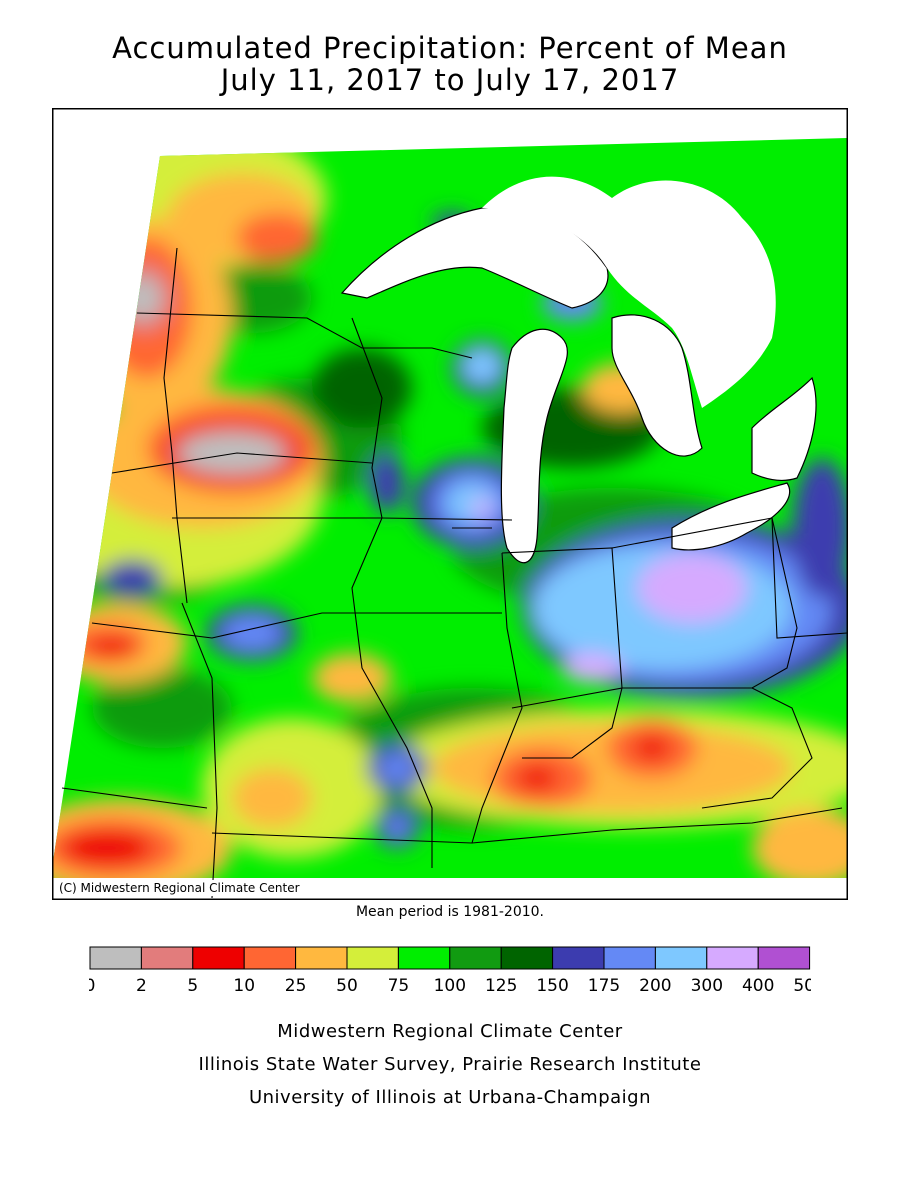 The height and width of the screenshot is (1200, 900). Describe the element at coordinates (534, 446) in the screenshot. I see `lake-michigan` at that location.